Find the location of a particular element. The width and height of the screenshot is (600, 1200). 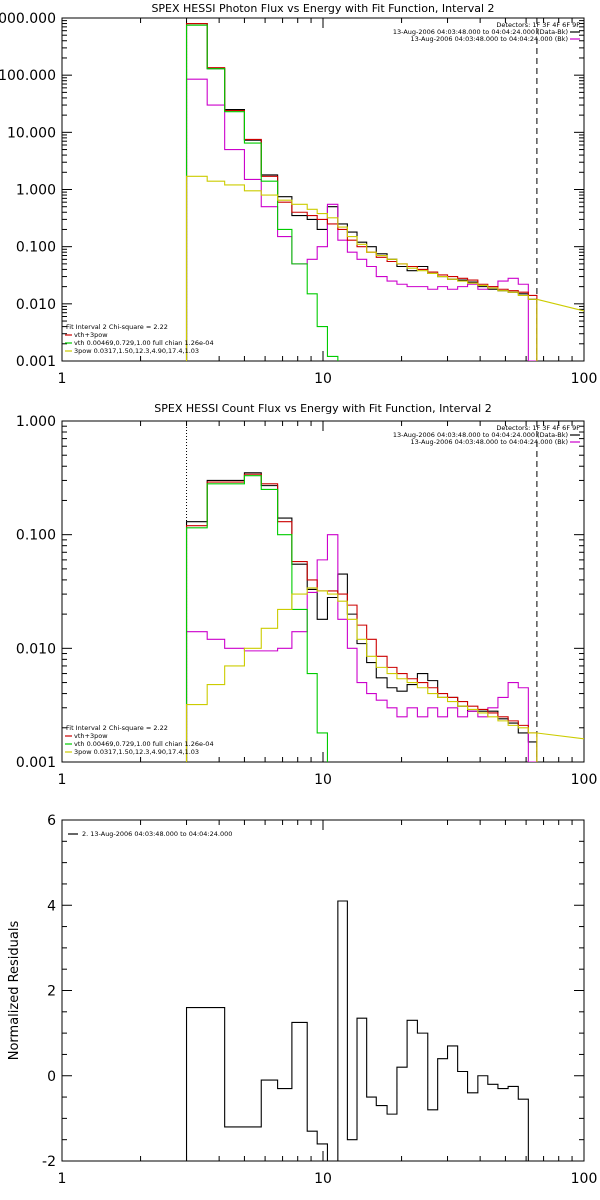

plot-data is located at coordinates (361, 1030).